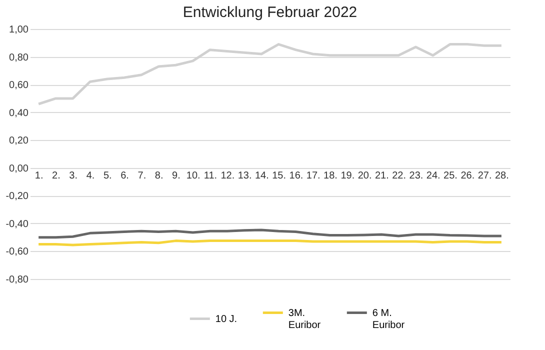 The height and width of the screenshot is (350, 545). What do you see at coordinates (279, 176) in the screenshot?
I see `x-tick-label: 15.` at bounding box center [279, 176].